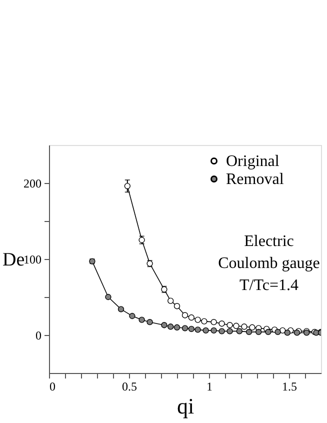 The image size is (327, 423). Describe the element at coordinates (33, 259) in the screenshot. I see `y-tick-label: 100` at that location.